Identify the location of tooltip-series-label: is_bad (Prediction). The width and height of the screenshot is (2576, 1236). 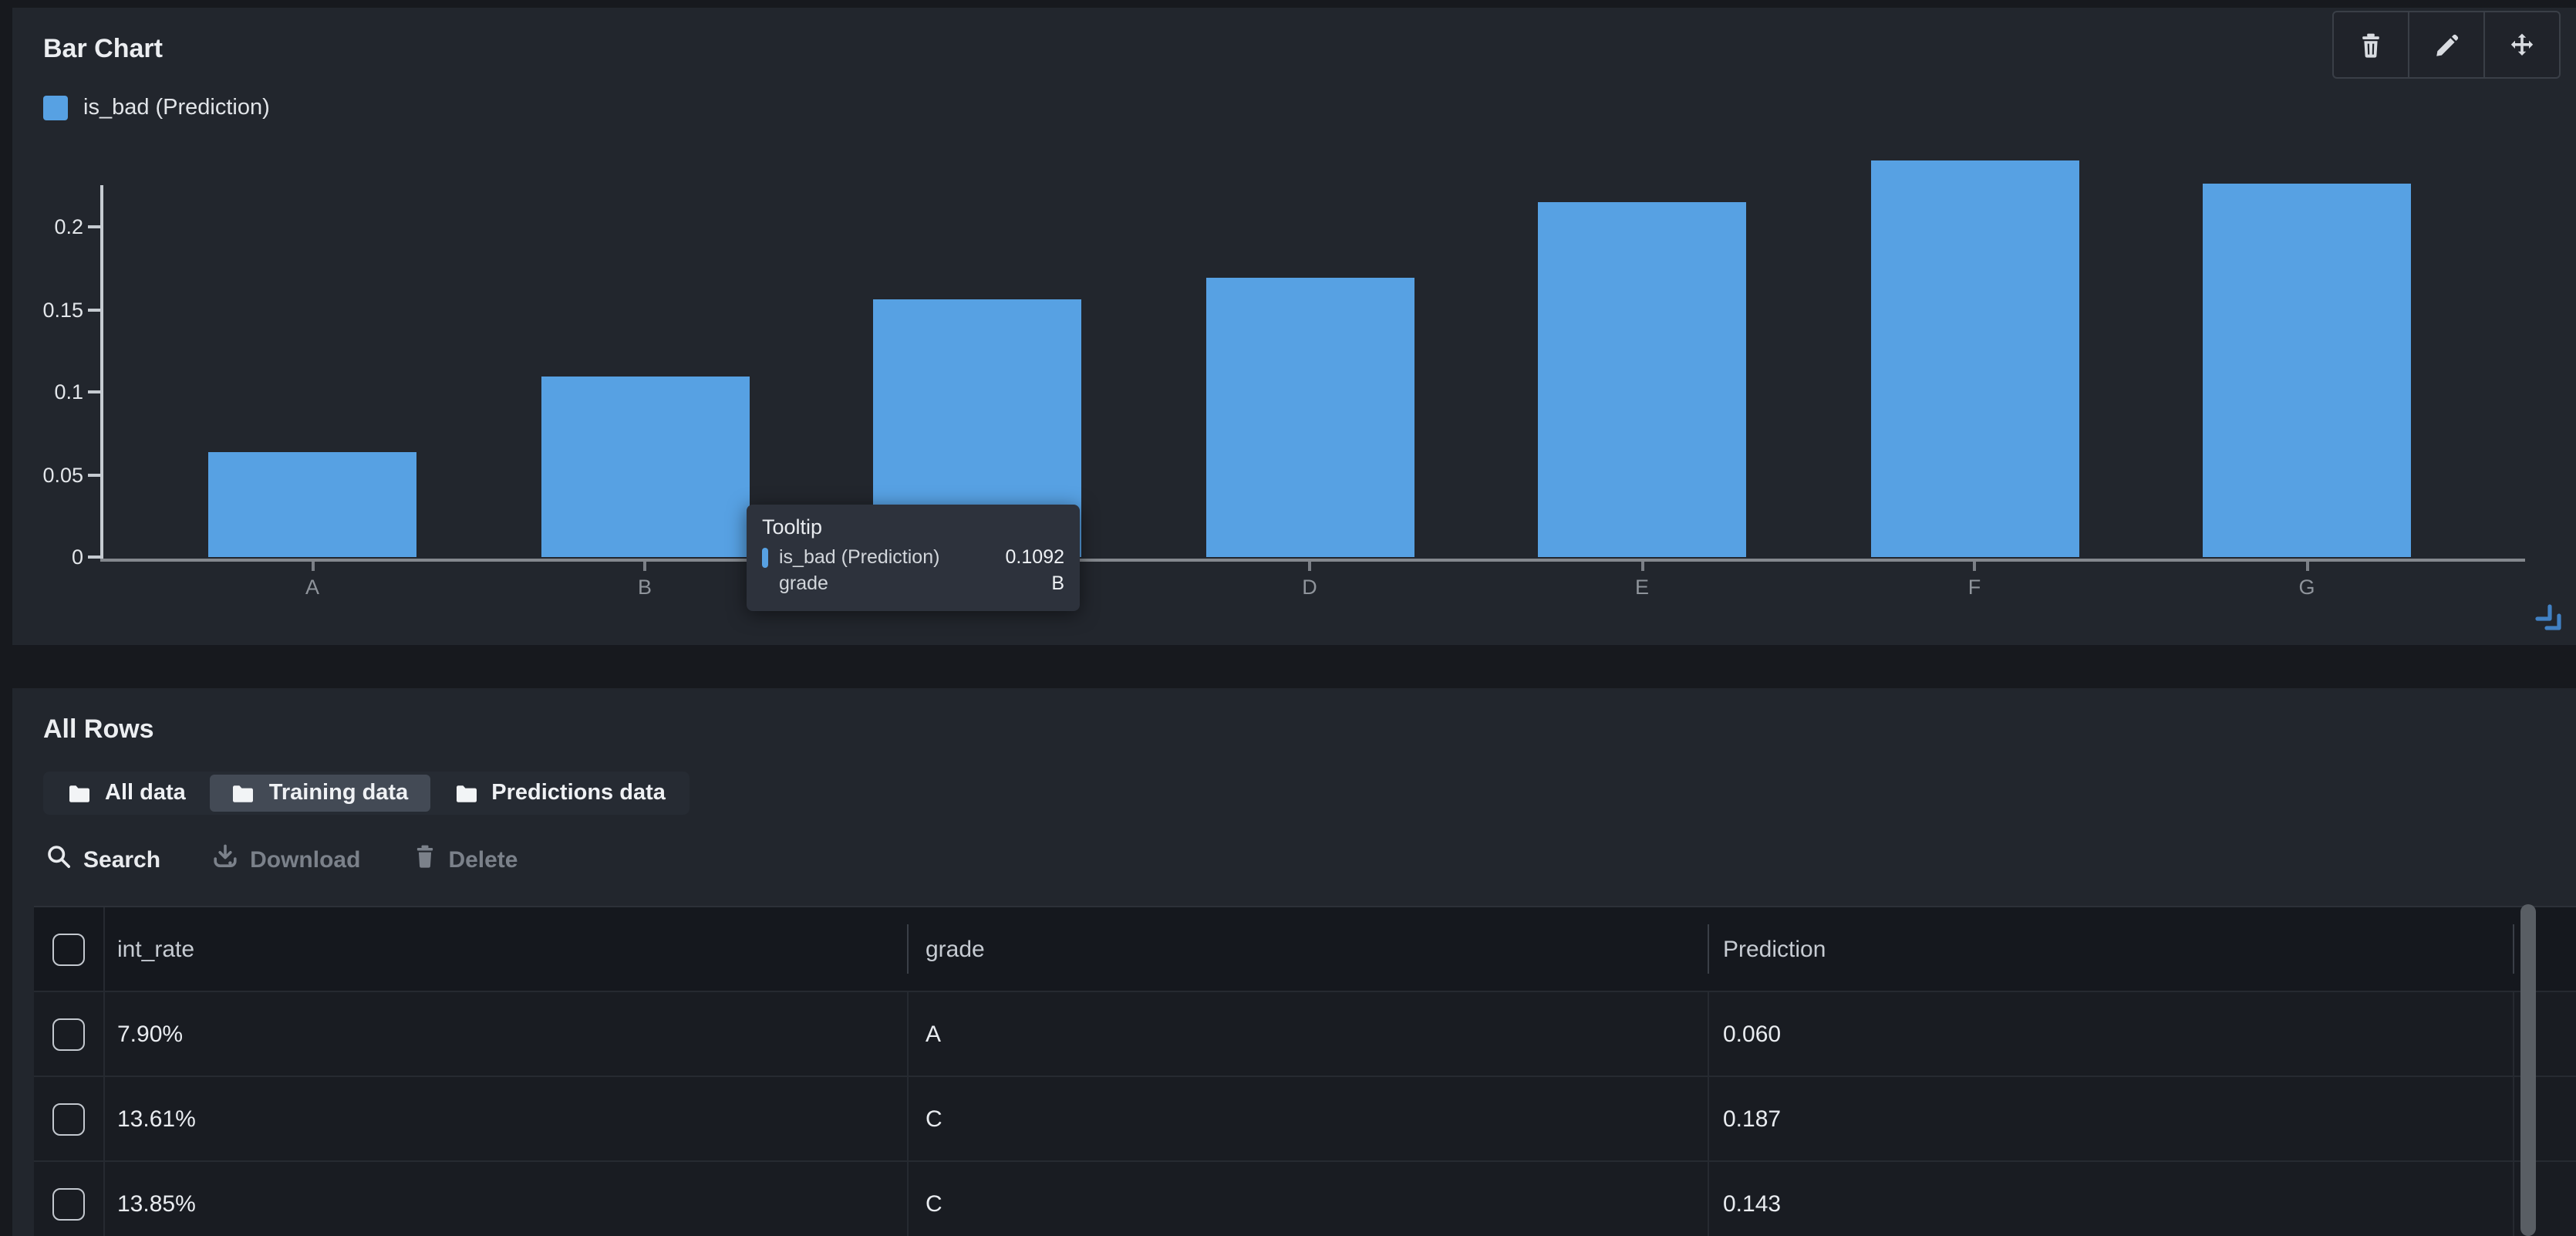
(859, 557).